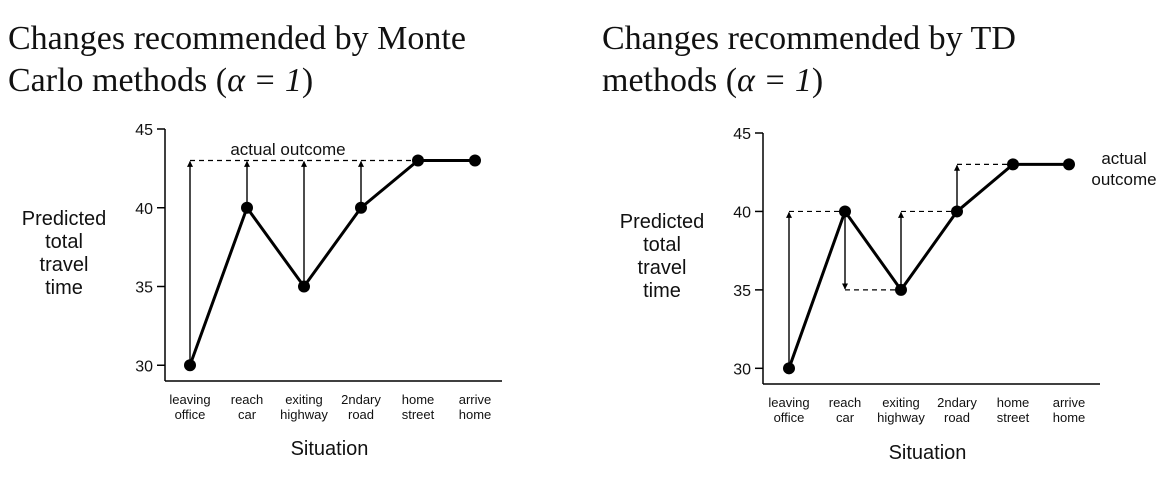 The image size is (1174, 484). What do you see at coordinates (670, 80) in the screenshot?
I see `right-title-line2: methods (` at bounding box center [670, 80].